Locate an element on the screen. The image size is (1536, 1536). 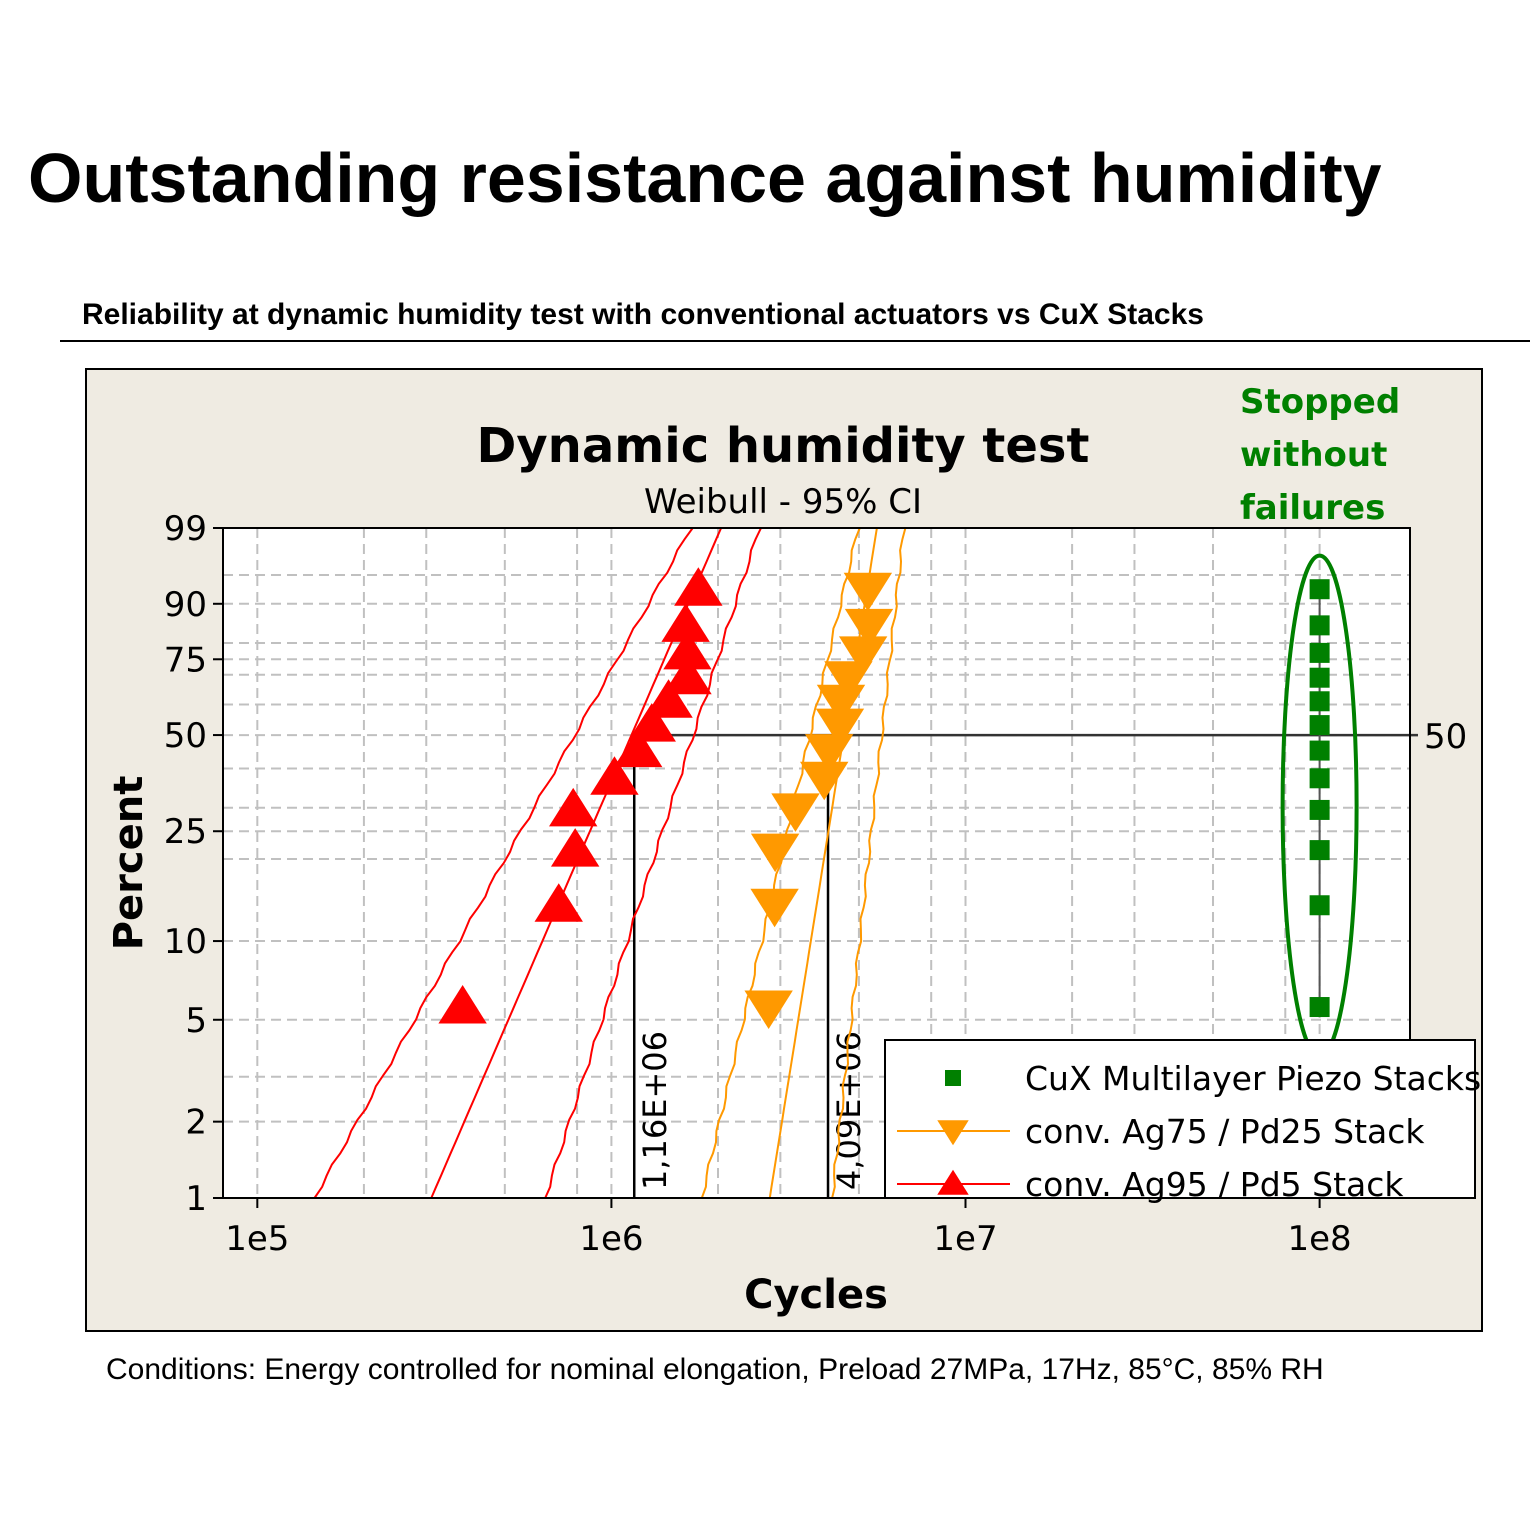
y-tick-label: 90 is located at coordinates (185, 605).